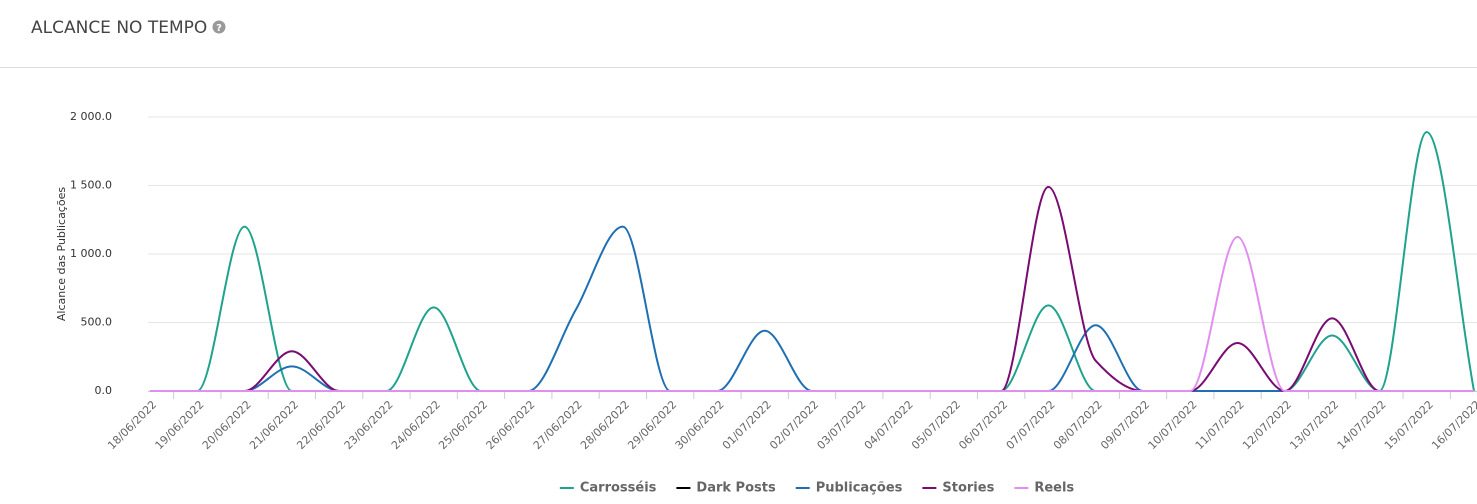 This screenshot has height=504, width=1477. What do you see at coordinates (97, 322) in the screenshot?
I see `y-tick-label: 500.0` at bounding box center [97, 322].